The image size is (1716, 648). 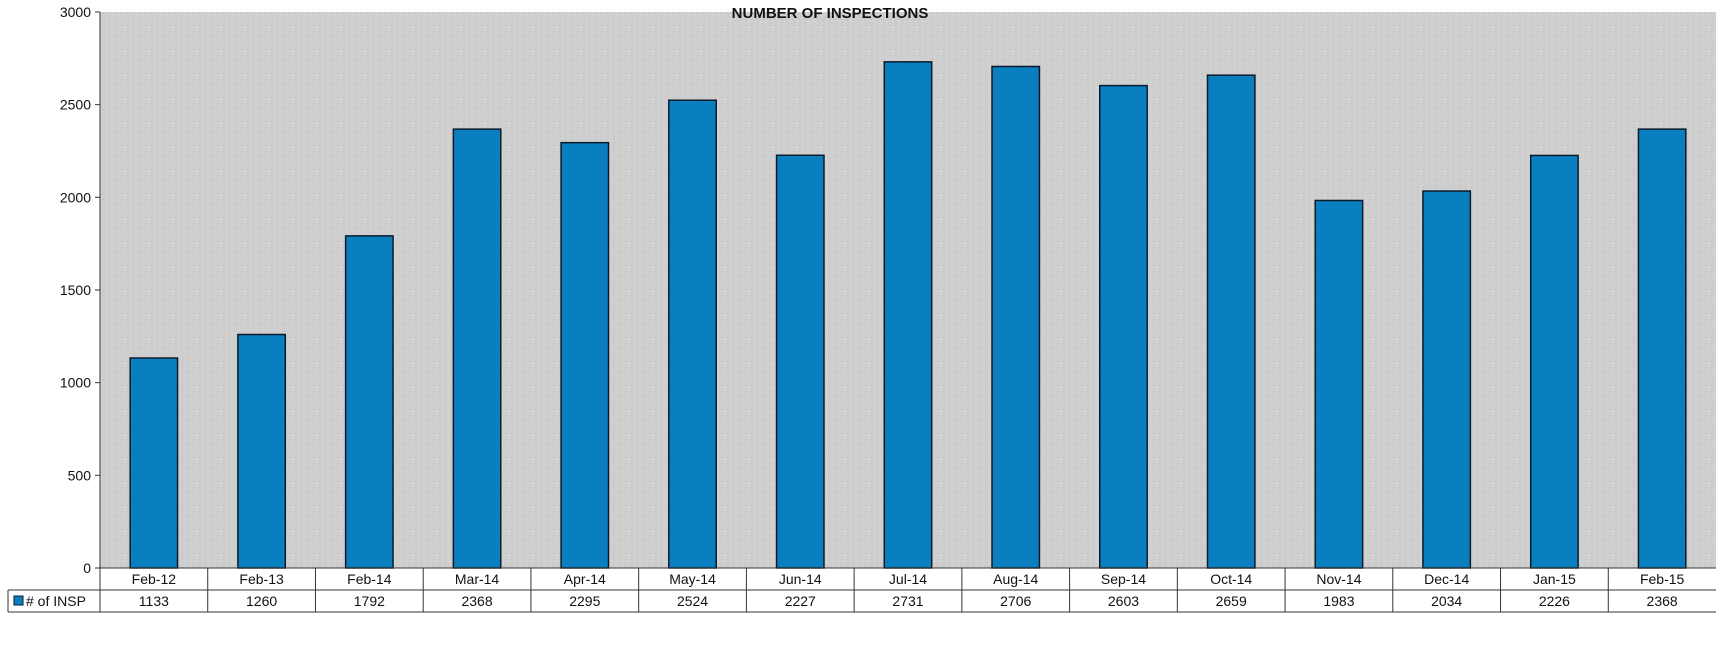 I want to click on x-tick-label: Oct-14, so click(x=1231, y=579).